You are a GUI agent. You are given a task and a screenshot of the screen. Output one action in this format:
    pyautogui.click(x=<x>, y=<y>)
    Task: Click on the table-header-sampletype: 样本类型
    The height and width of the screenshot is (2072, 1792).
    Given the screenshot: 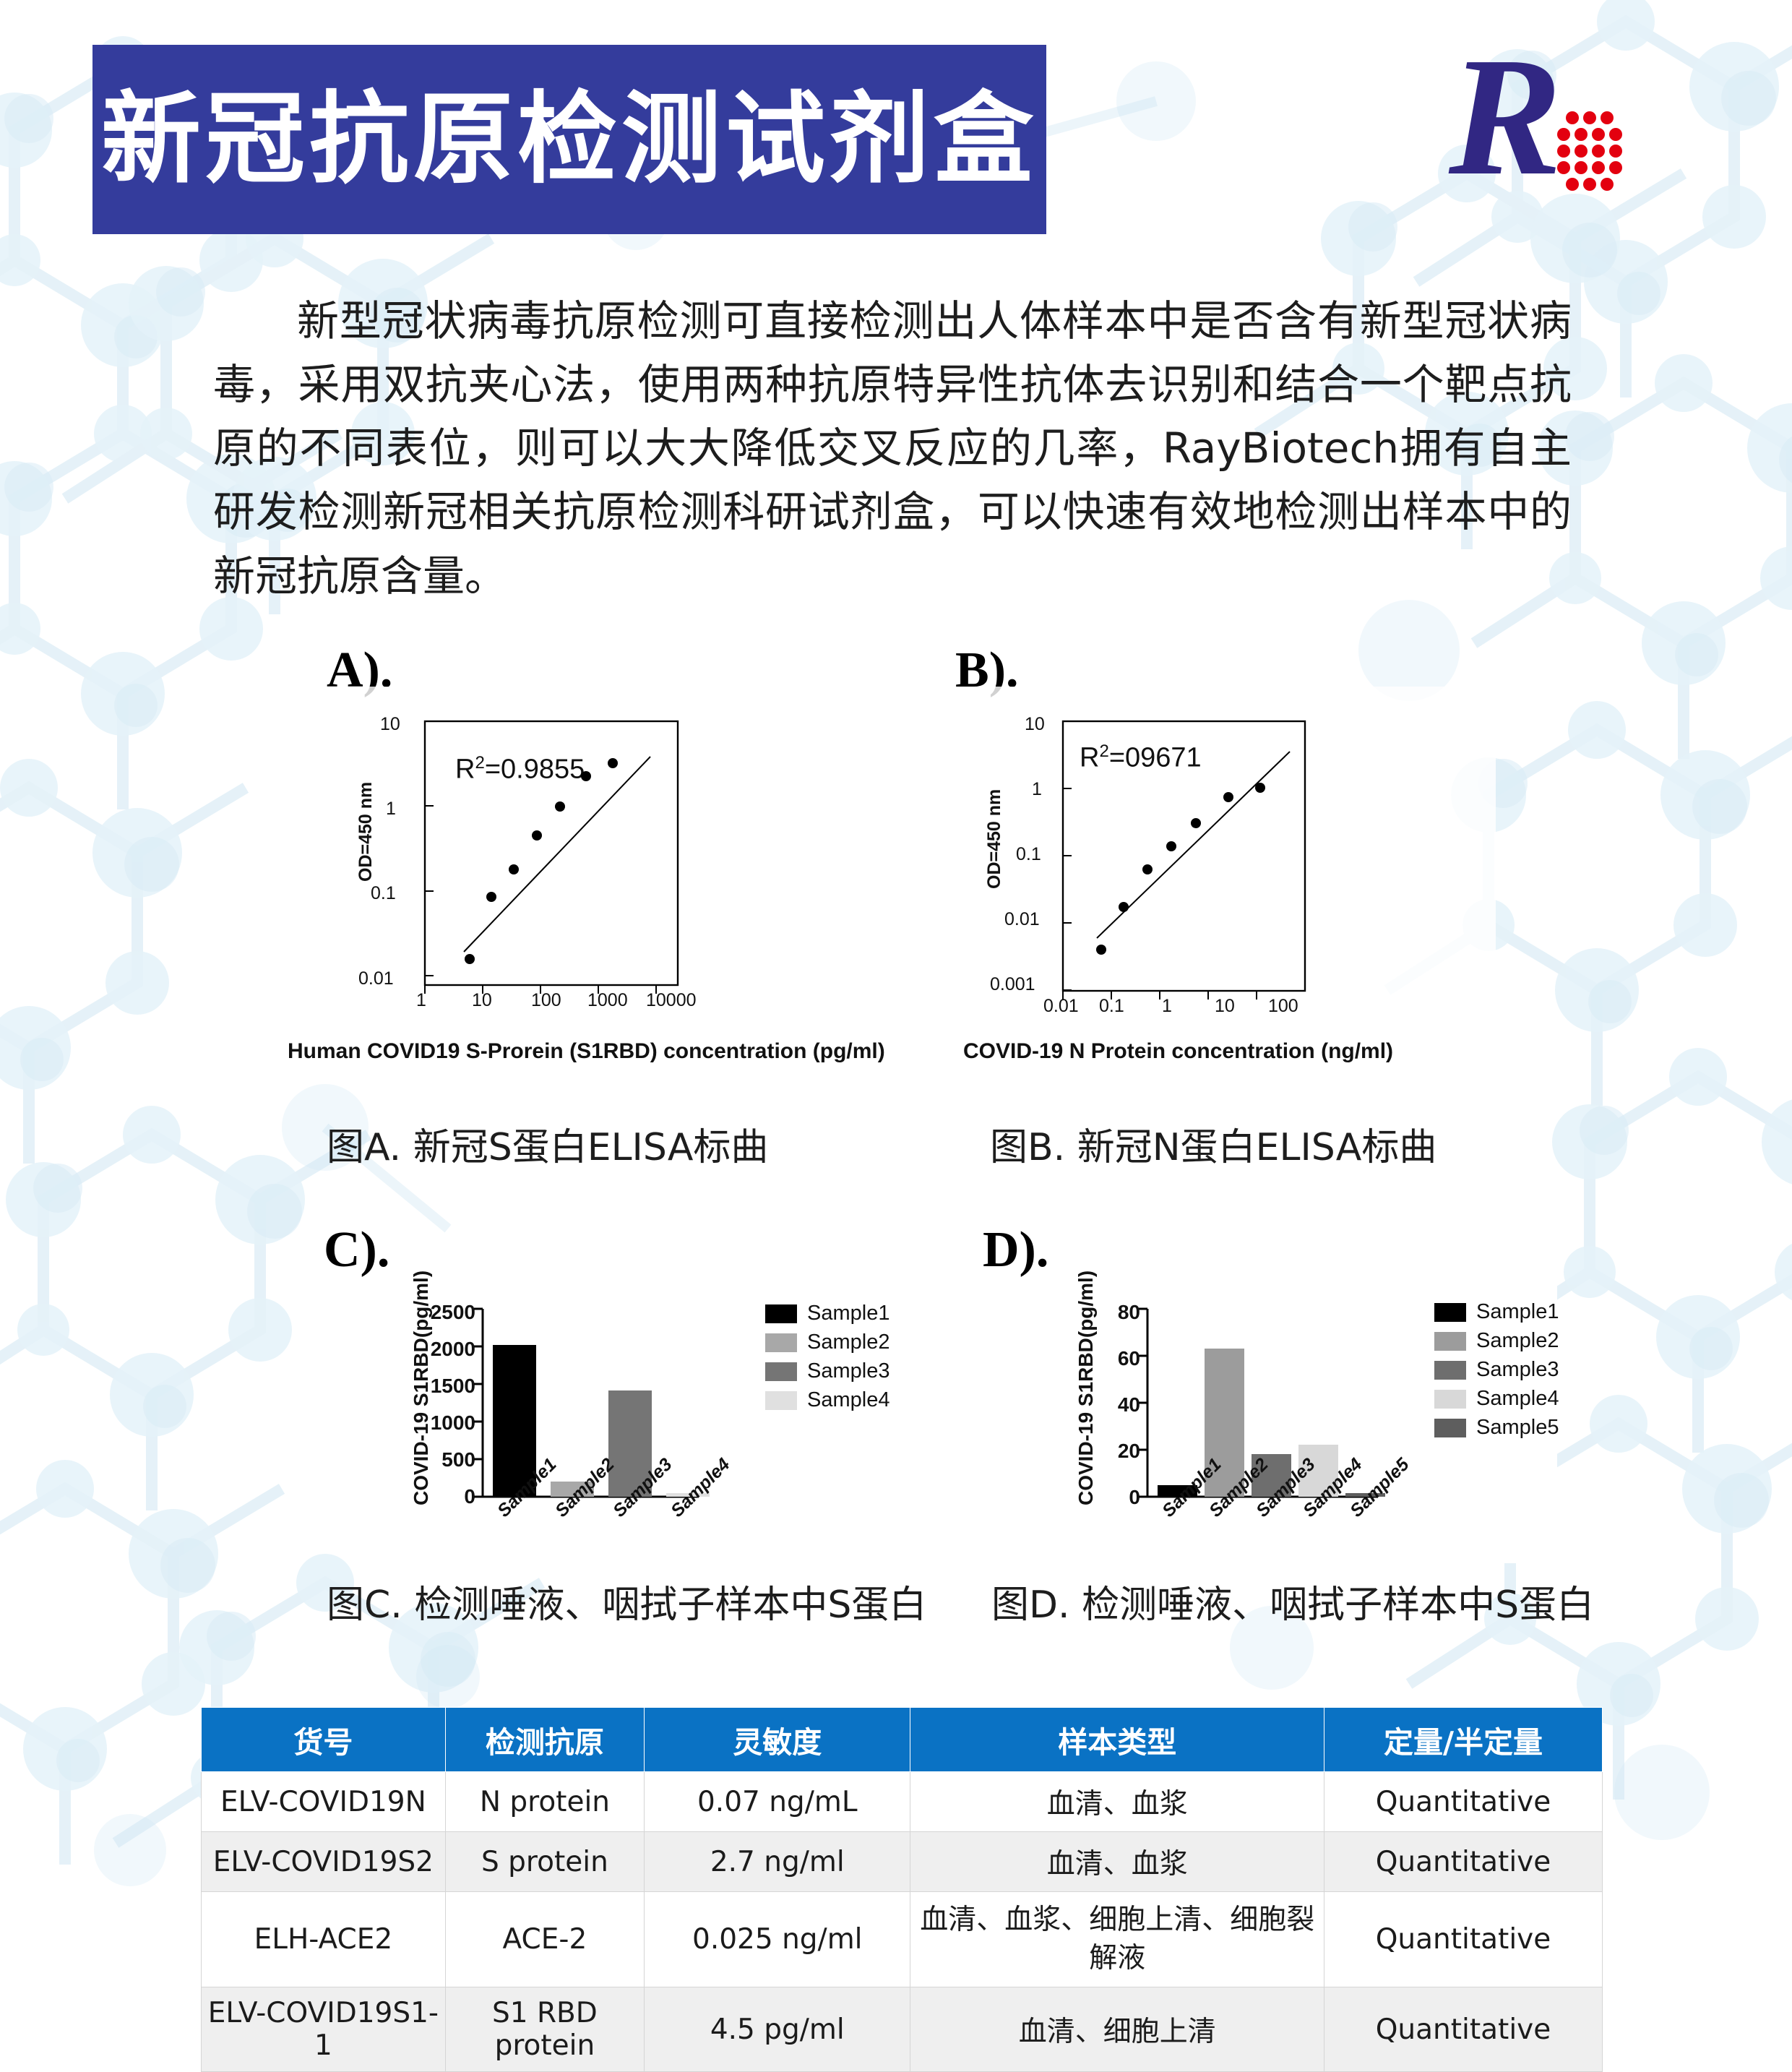 What is the action you would take?
    pyautogui.click(x=1117, y=1739)
    